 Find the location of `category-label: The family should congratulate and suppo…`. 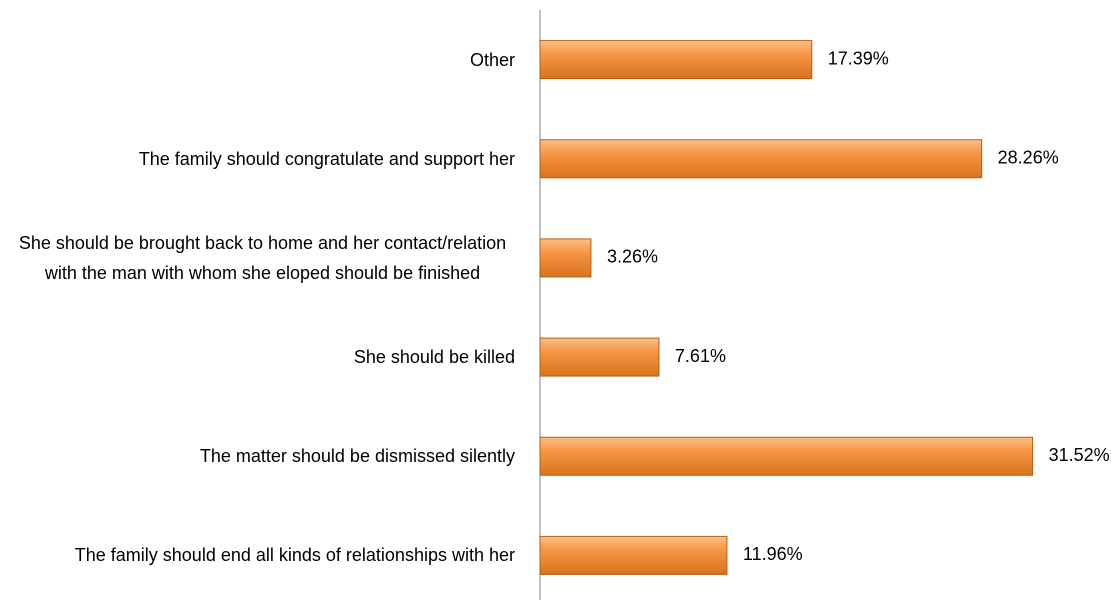

category-label: The family should congratulate and suppo… is located at coordinates (326, 158).